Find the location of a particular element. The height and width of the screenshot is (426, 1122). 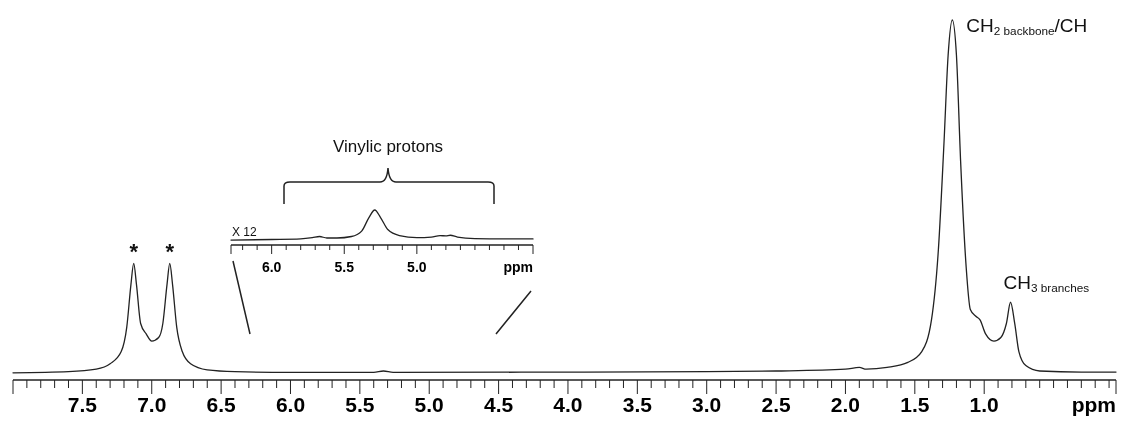

x-tick-label: 4.0 is located at coordinates (568, 404).